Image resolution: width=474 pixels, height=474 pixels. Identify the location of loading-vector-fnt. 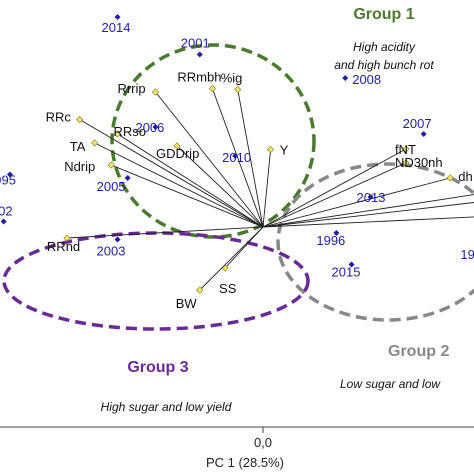
(334, 188).